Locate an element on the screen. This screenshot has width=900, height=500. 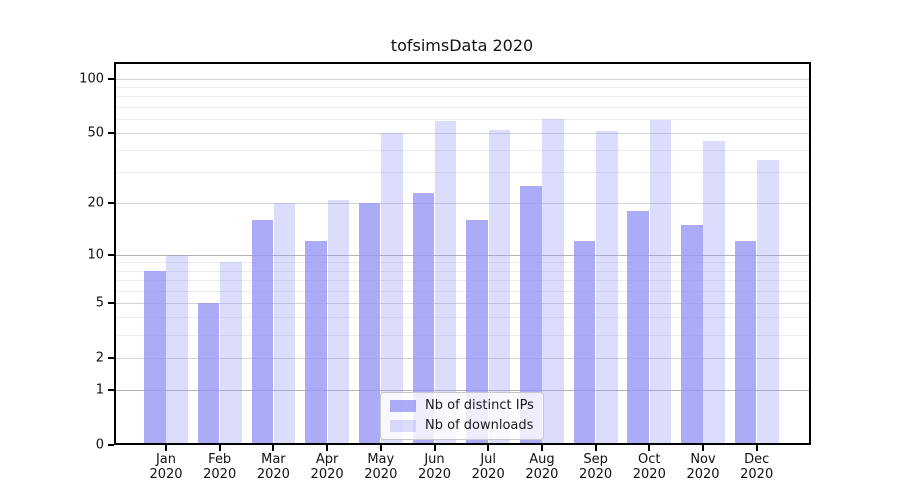
x-category-label: Jan 2020 is located at coordinates (166, 467).